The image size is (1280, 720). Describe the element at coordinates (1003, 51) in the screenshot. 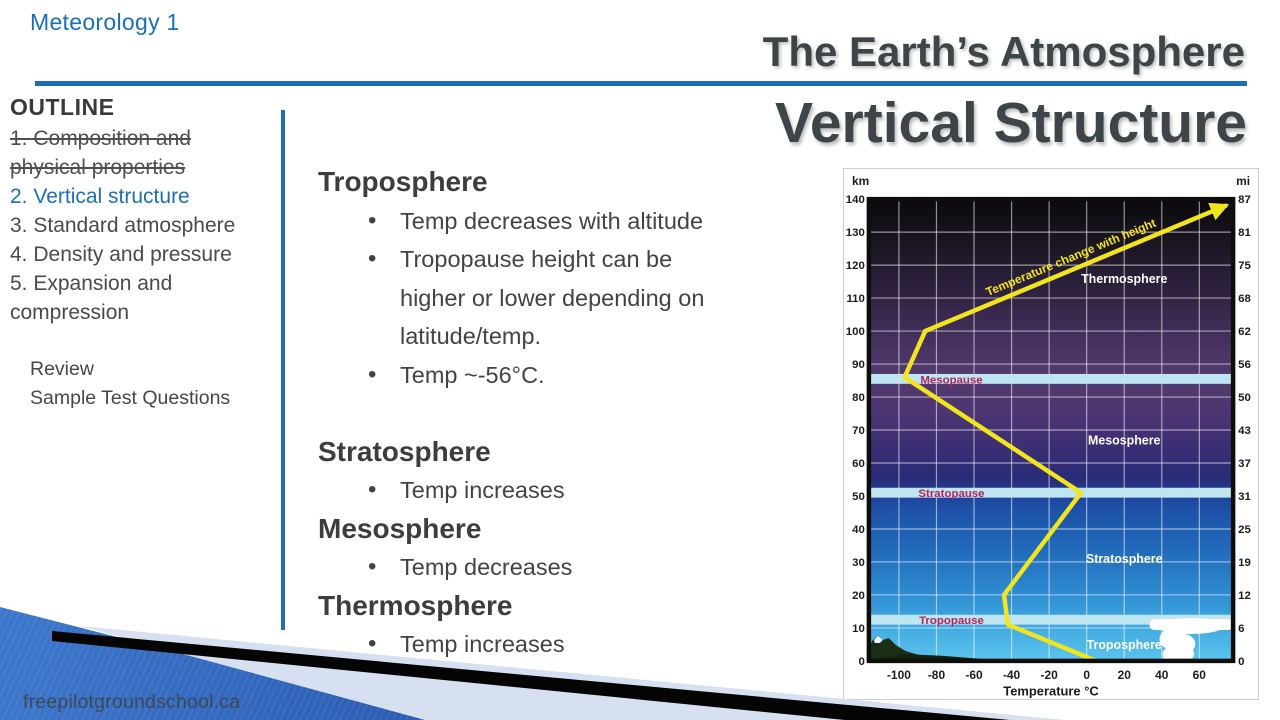

I see `slide-title: The Earth’s Atmosphere` at that location.